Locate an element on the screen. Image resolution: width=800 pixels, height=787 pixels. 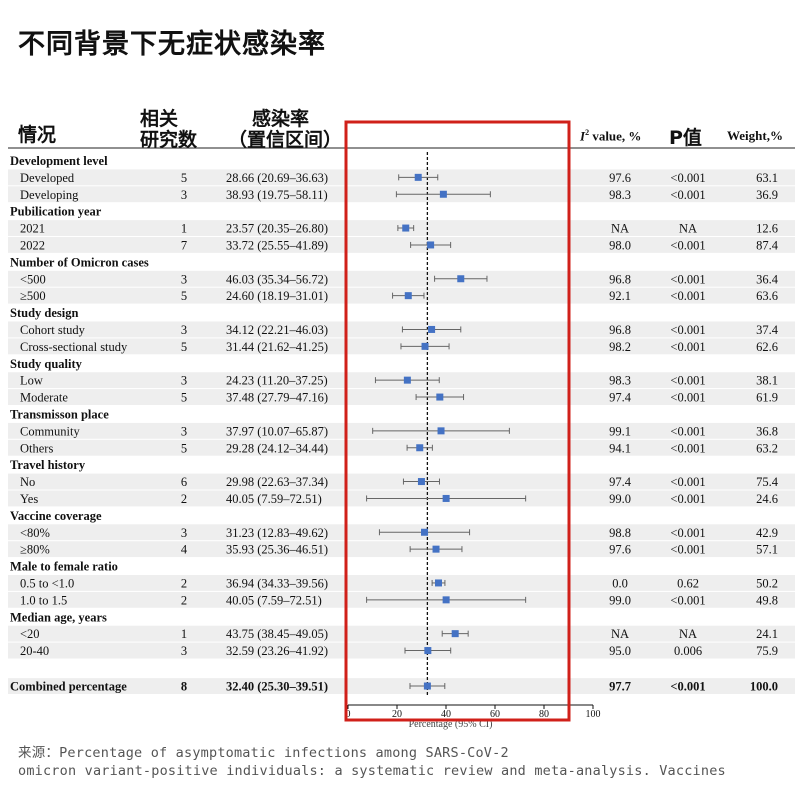
row-label: Others is located at coordinates (36, 448).